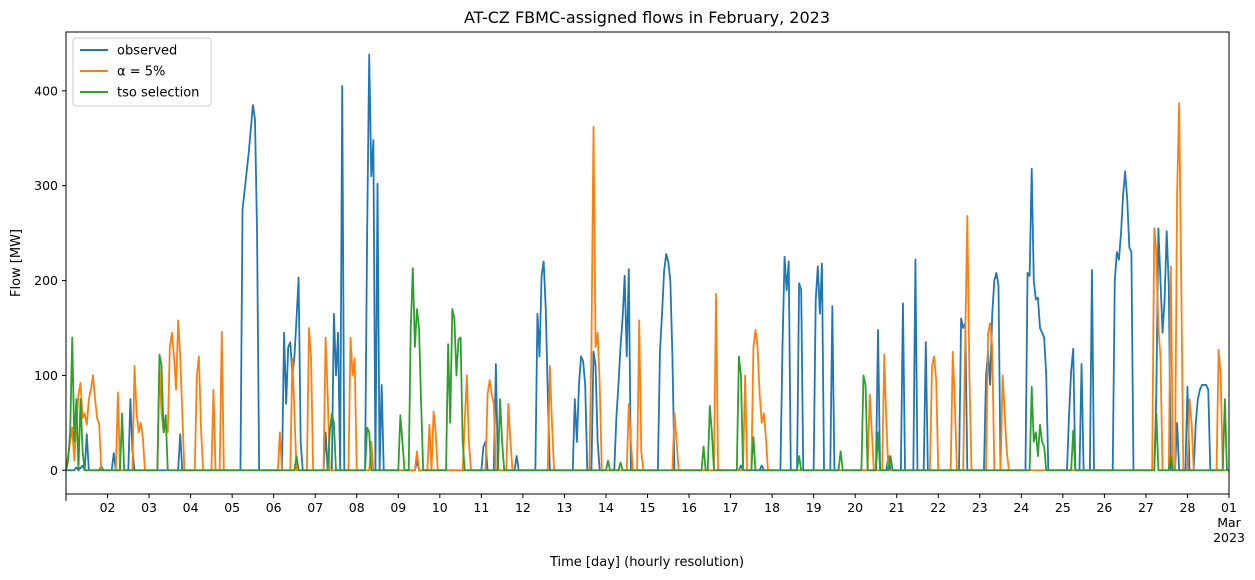 The height and width of the screenshot is (580, 1255). Describe the element at coordinates (1229, 537) in the screenshot. I see `x-tick-extra-label: 2023` at that location.